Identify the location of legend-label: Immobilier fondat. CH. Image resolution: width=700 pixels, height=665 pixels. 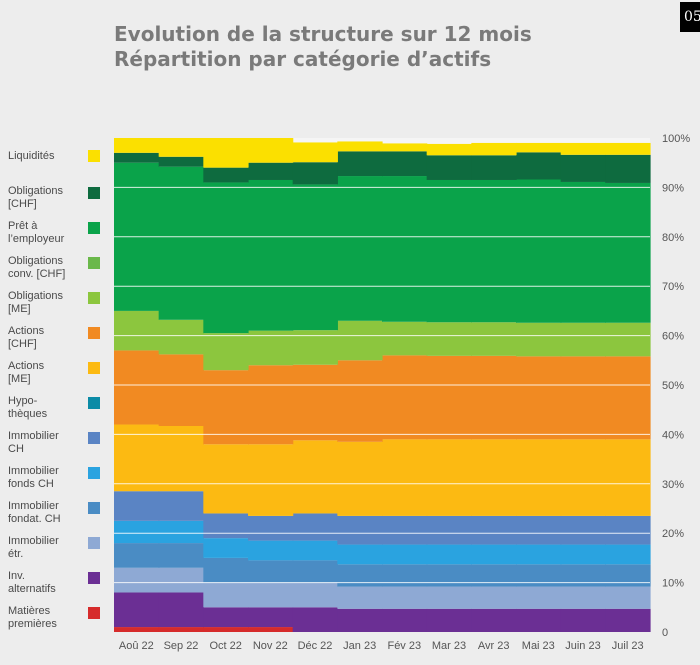
(34, 512).